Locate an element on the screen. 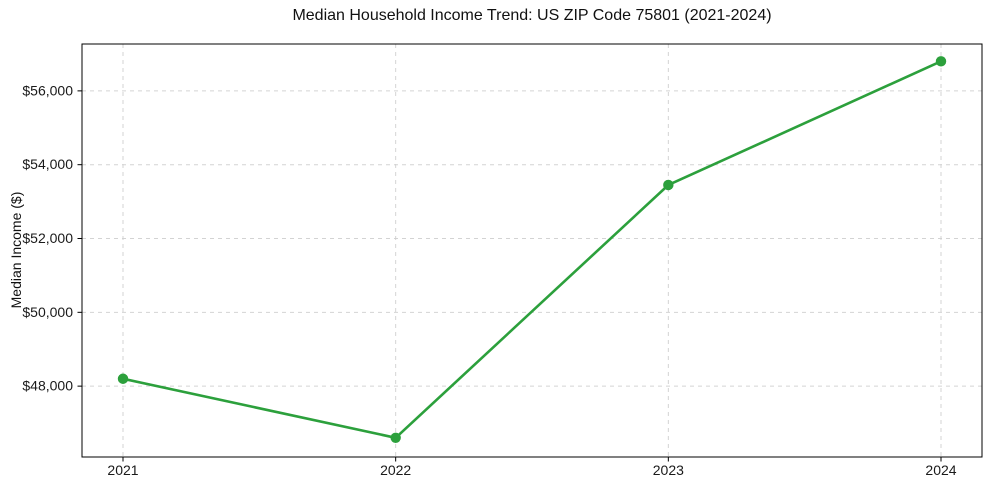  data-point-2024 is located at coordinates (941, 61).